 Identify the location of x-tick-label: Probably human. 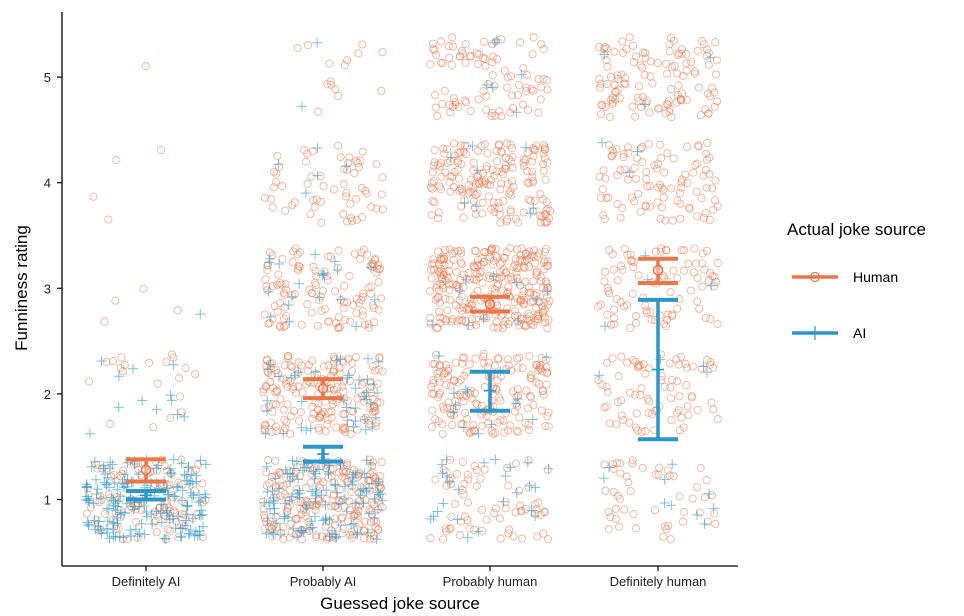
(490, 581).